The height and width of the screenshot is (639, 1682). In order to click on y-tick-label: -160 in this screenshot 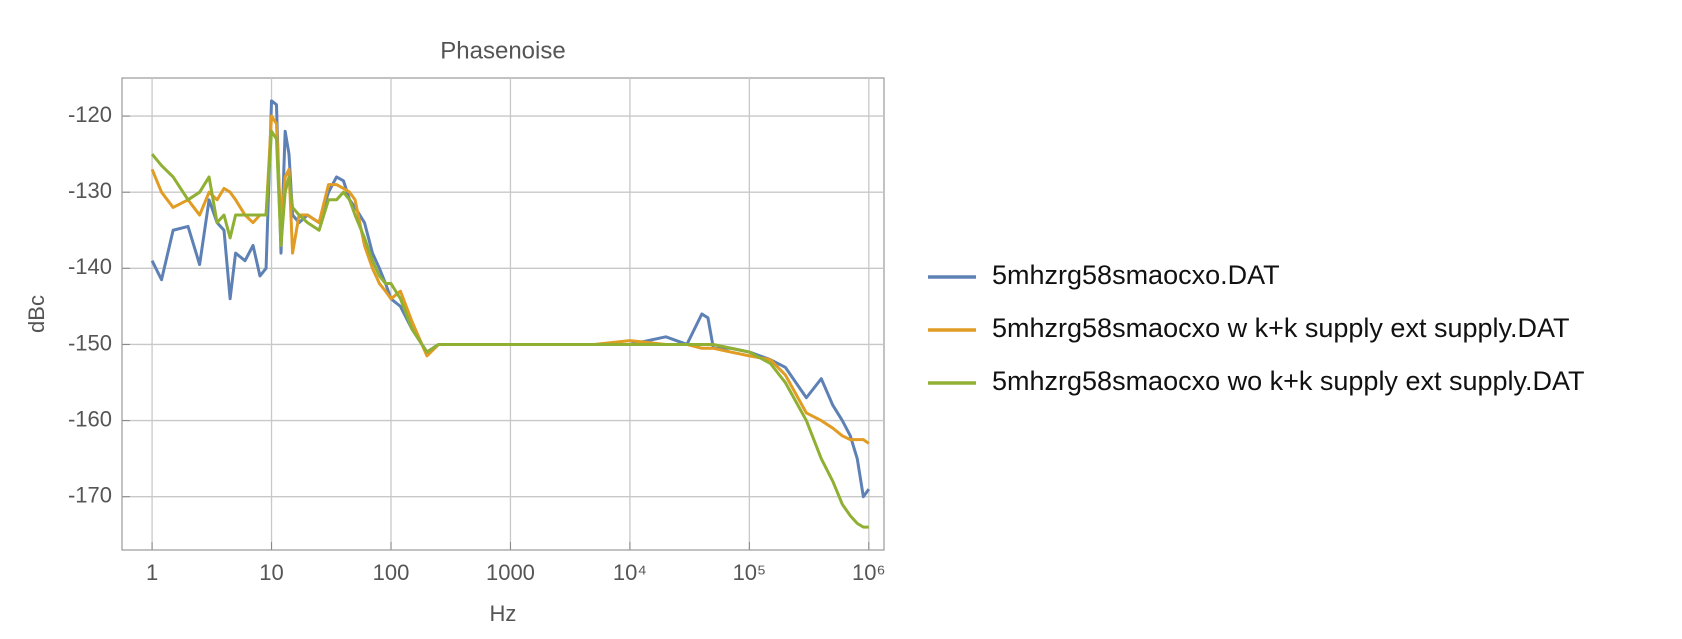, I will do `click(90, 418)`.